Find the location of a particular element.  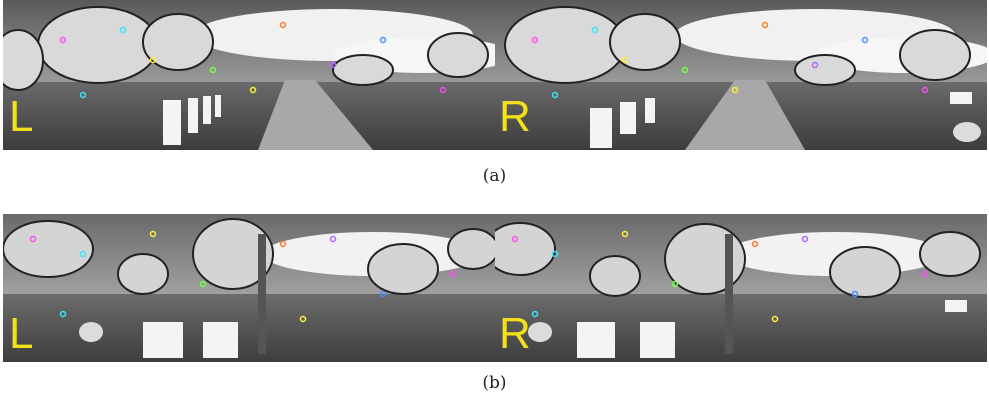

caption-a: (a) is located at coordinates (494, 176).